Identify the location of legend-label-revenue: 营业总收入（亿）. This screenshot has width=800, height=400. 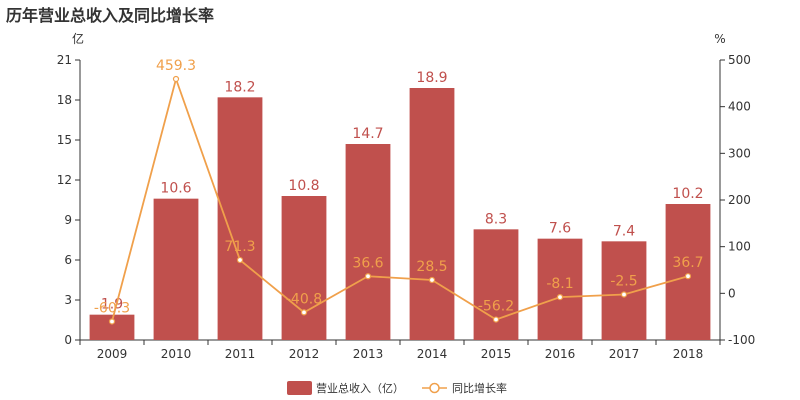
(360, 388).